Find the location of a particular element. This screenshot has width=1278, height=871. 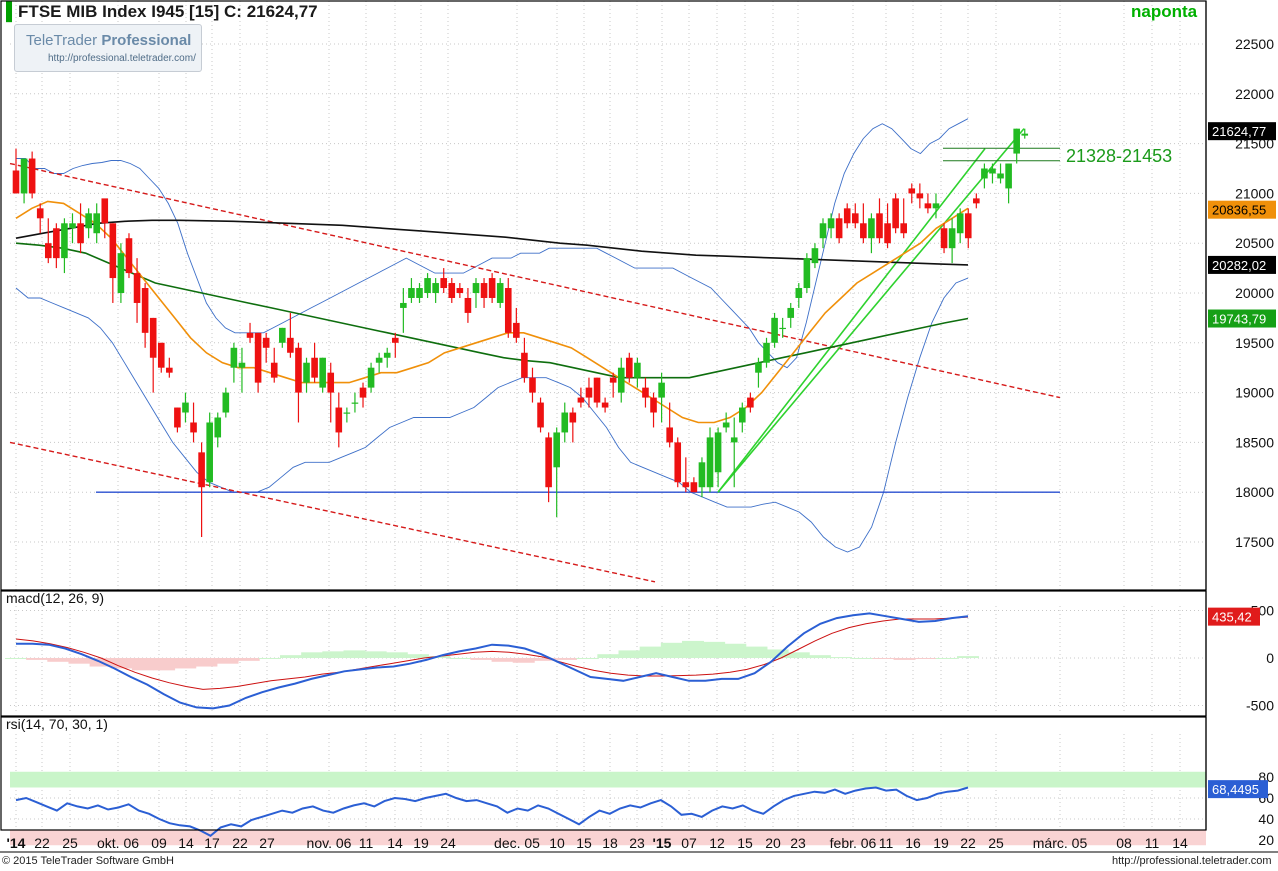

macd-label-text: 435,42 is located at coordinates (1232, 617).